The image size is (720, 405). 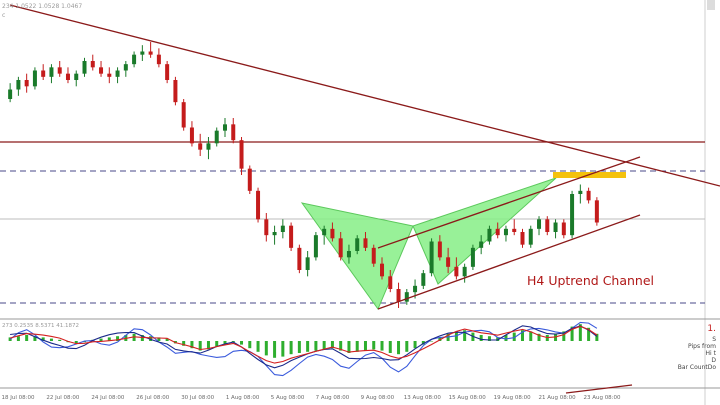 I want to click on x-tick-label: 30 Jul 08:00, so click(x=197, y=398).